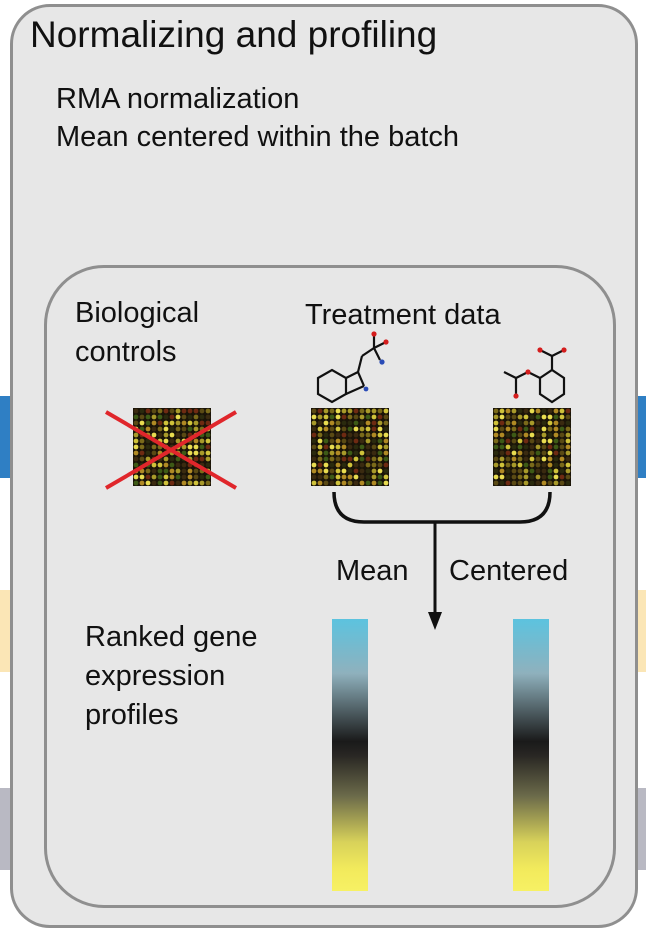  I want to click on step-mean-centered: Mean centered within the batch, so click(258, 137).